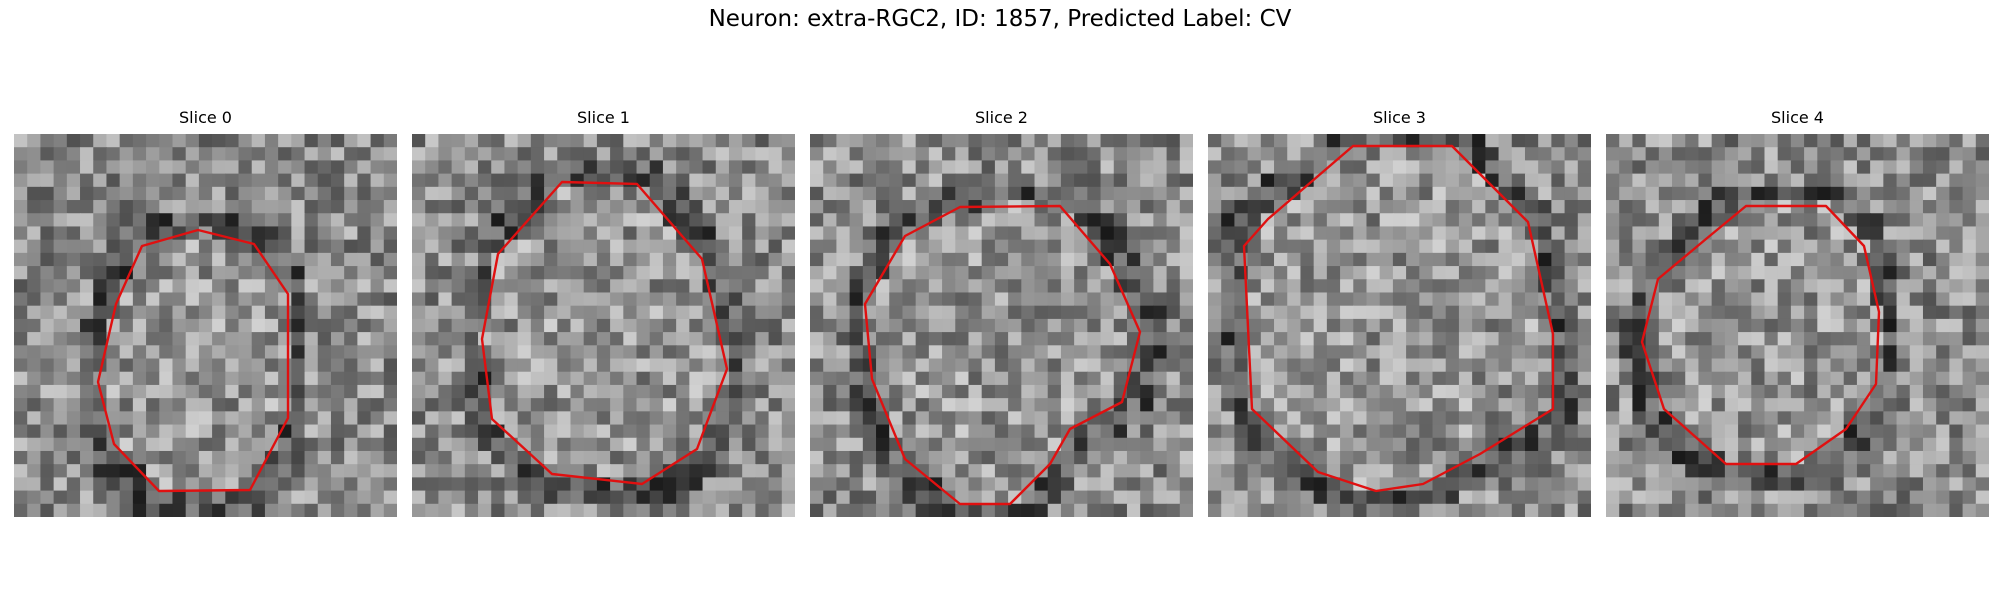  I want to click on slice-title-1: Slice 1, so click(603, 117).